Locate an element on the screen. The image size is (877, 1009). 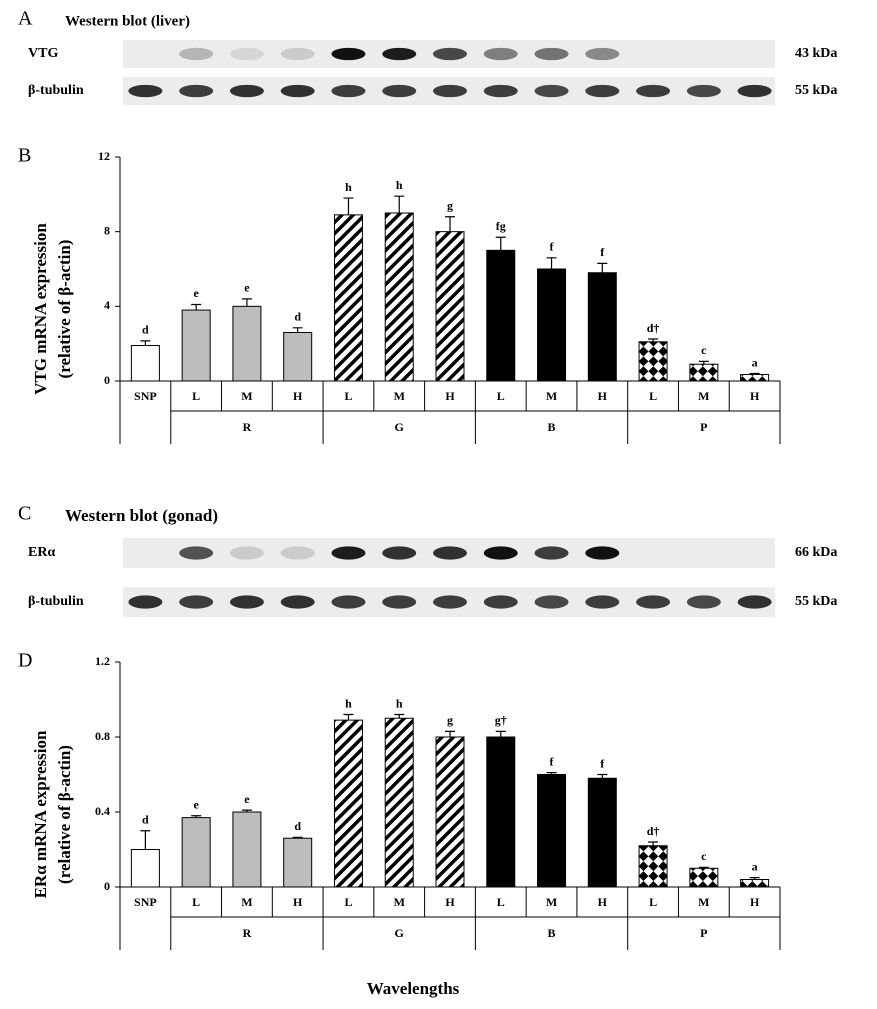
significance-label: g† is located at coordinates (501, 720).